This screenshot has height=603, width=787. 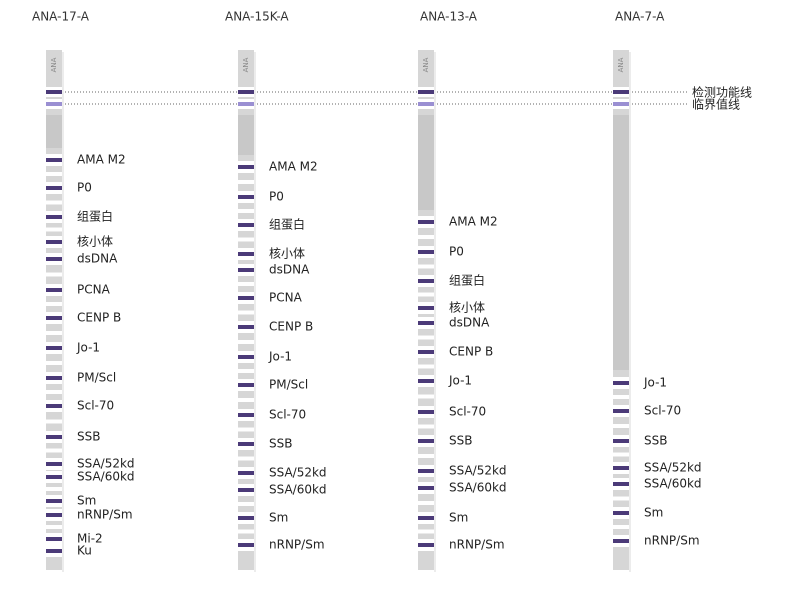 I want to click on band-label: nRNP/Sm, so click(x=477, y=545).